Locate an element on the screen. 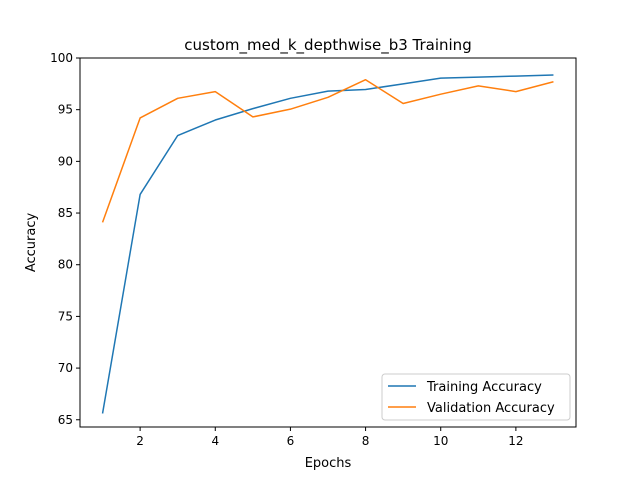 The height and width of the screenshot is (480, 640). y-tick-label: 75 is located at coordinates (65, 316).